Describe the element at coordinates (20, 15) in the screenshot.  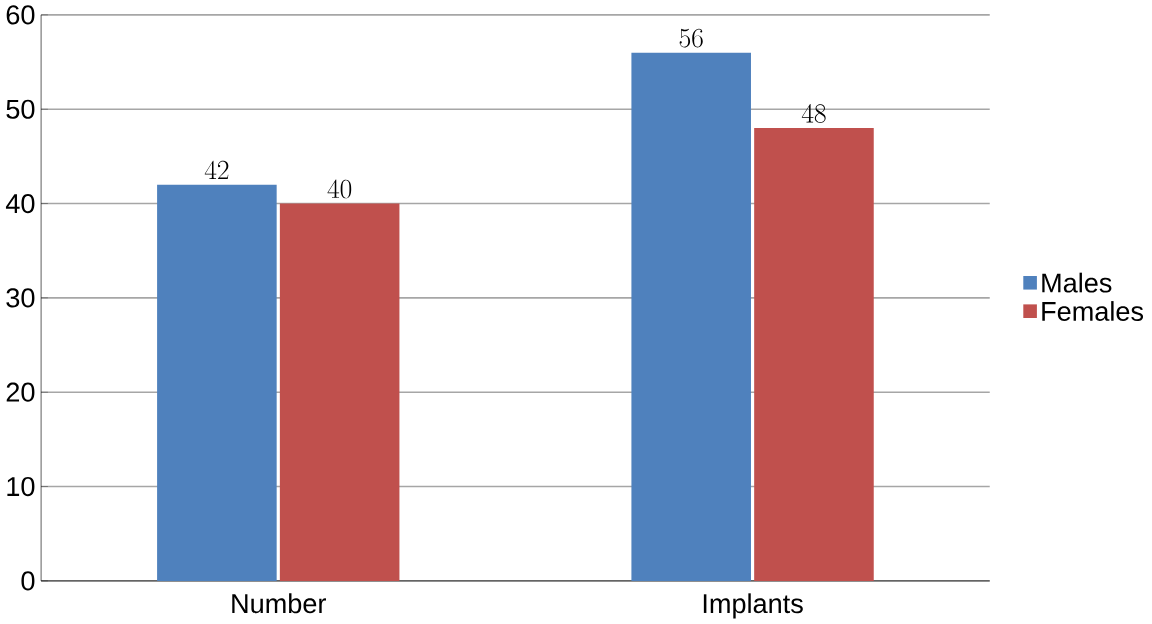
I see `y-tick-label: 60` at that location.